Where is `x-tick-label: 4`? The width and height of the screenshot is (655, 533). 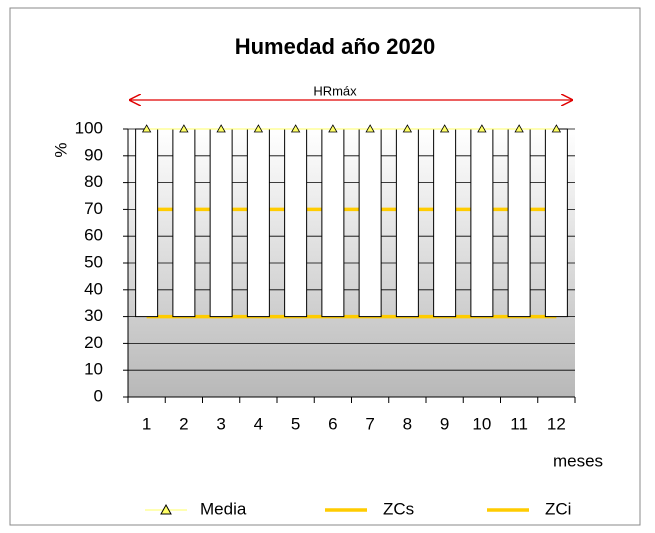 x-tick-label: 4 is located at coordinates (258, 423).